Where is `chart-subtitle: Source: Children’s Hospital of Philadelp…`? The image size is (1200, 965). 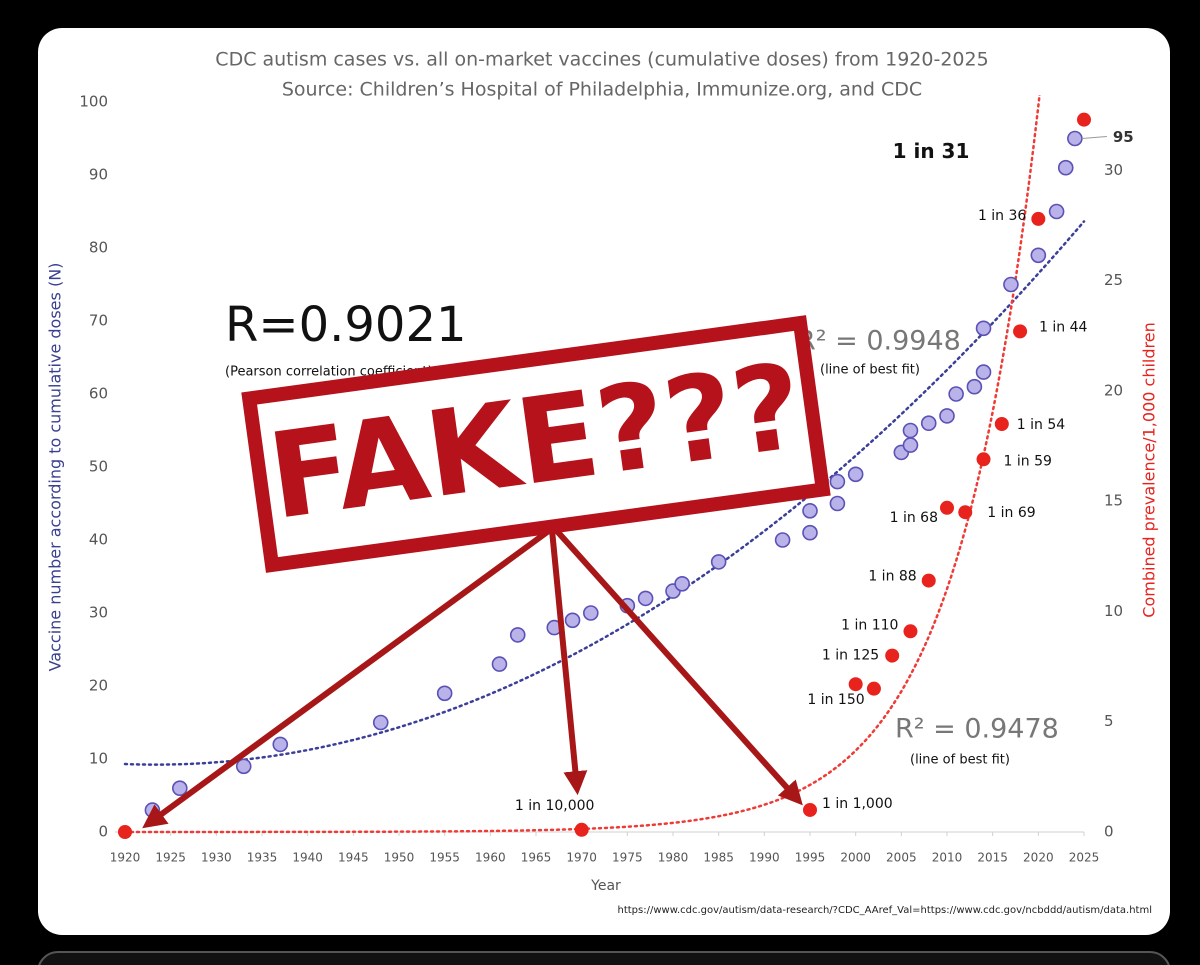 chart-subtitle: Source: Children’s Hospital of Philadelp… is located at coordinates (602, 90).